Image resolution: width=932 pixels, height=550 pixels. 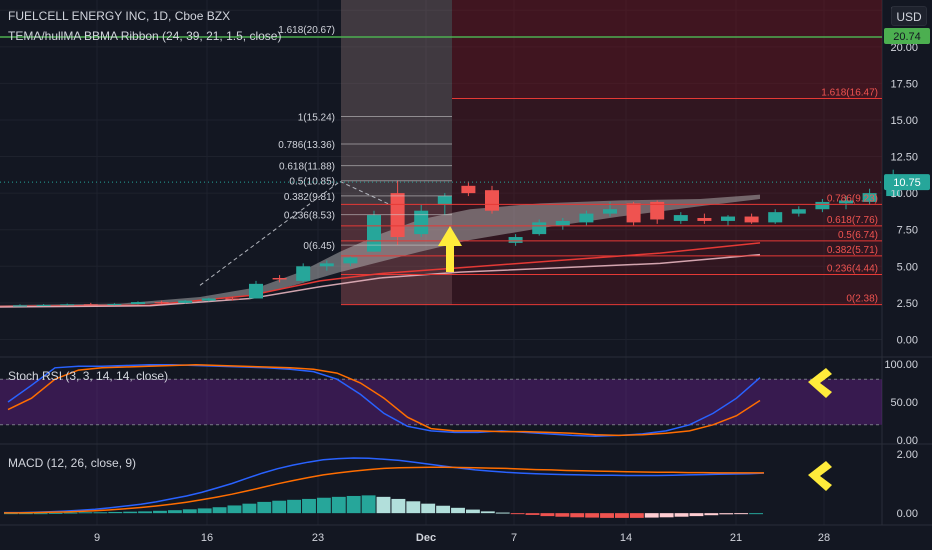 I want to click on time-axis-label: 16, so click(x=207, y=538).